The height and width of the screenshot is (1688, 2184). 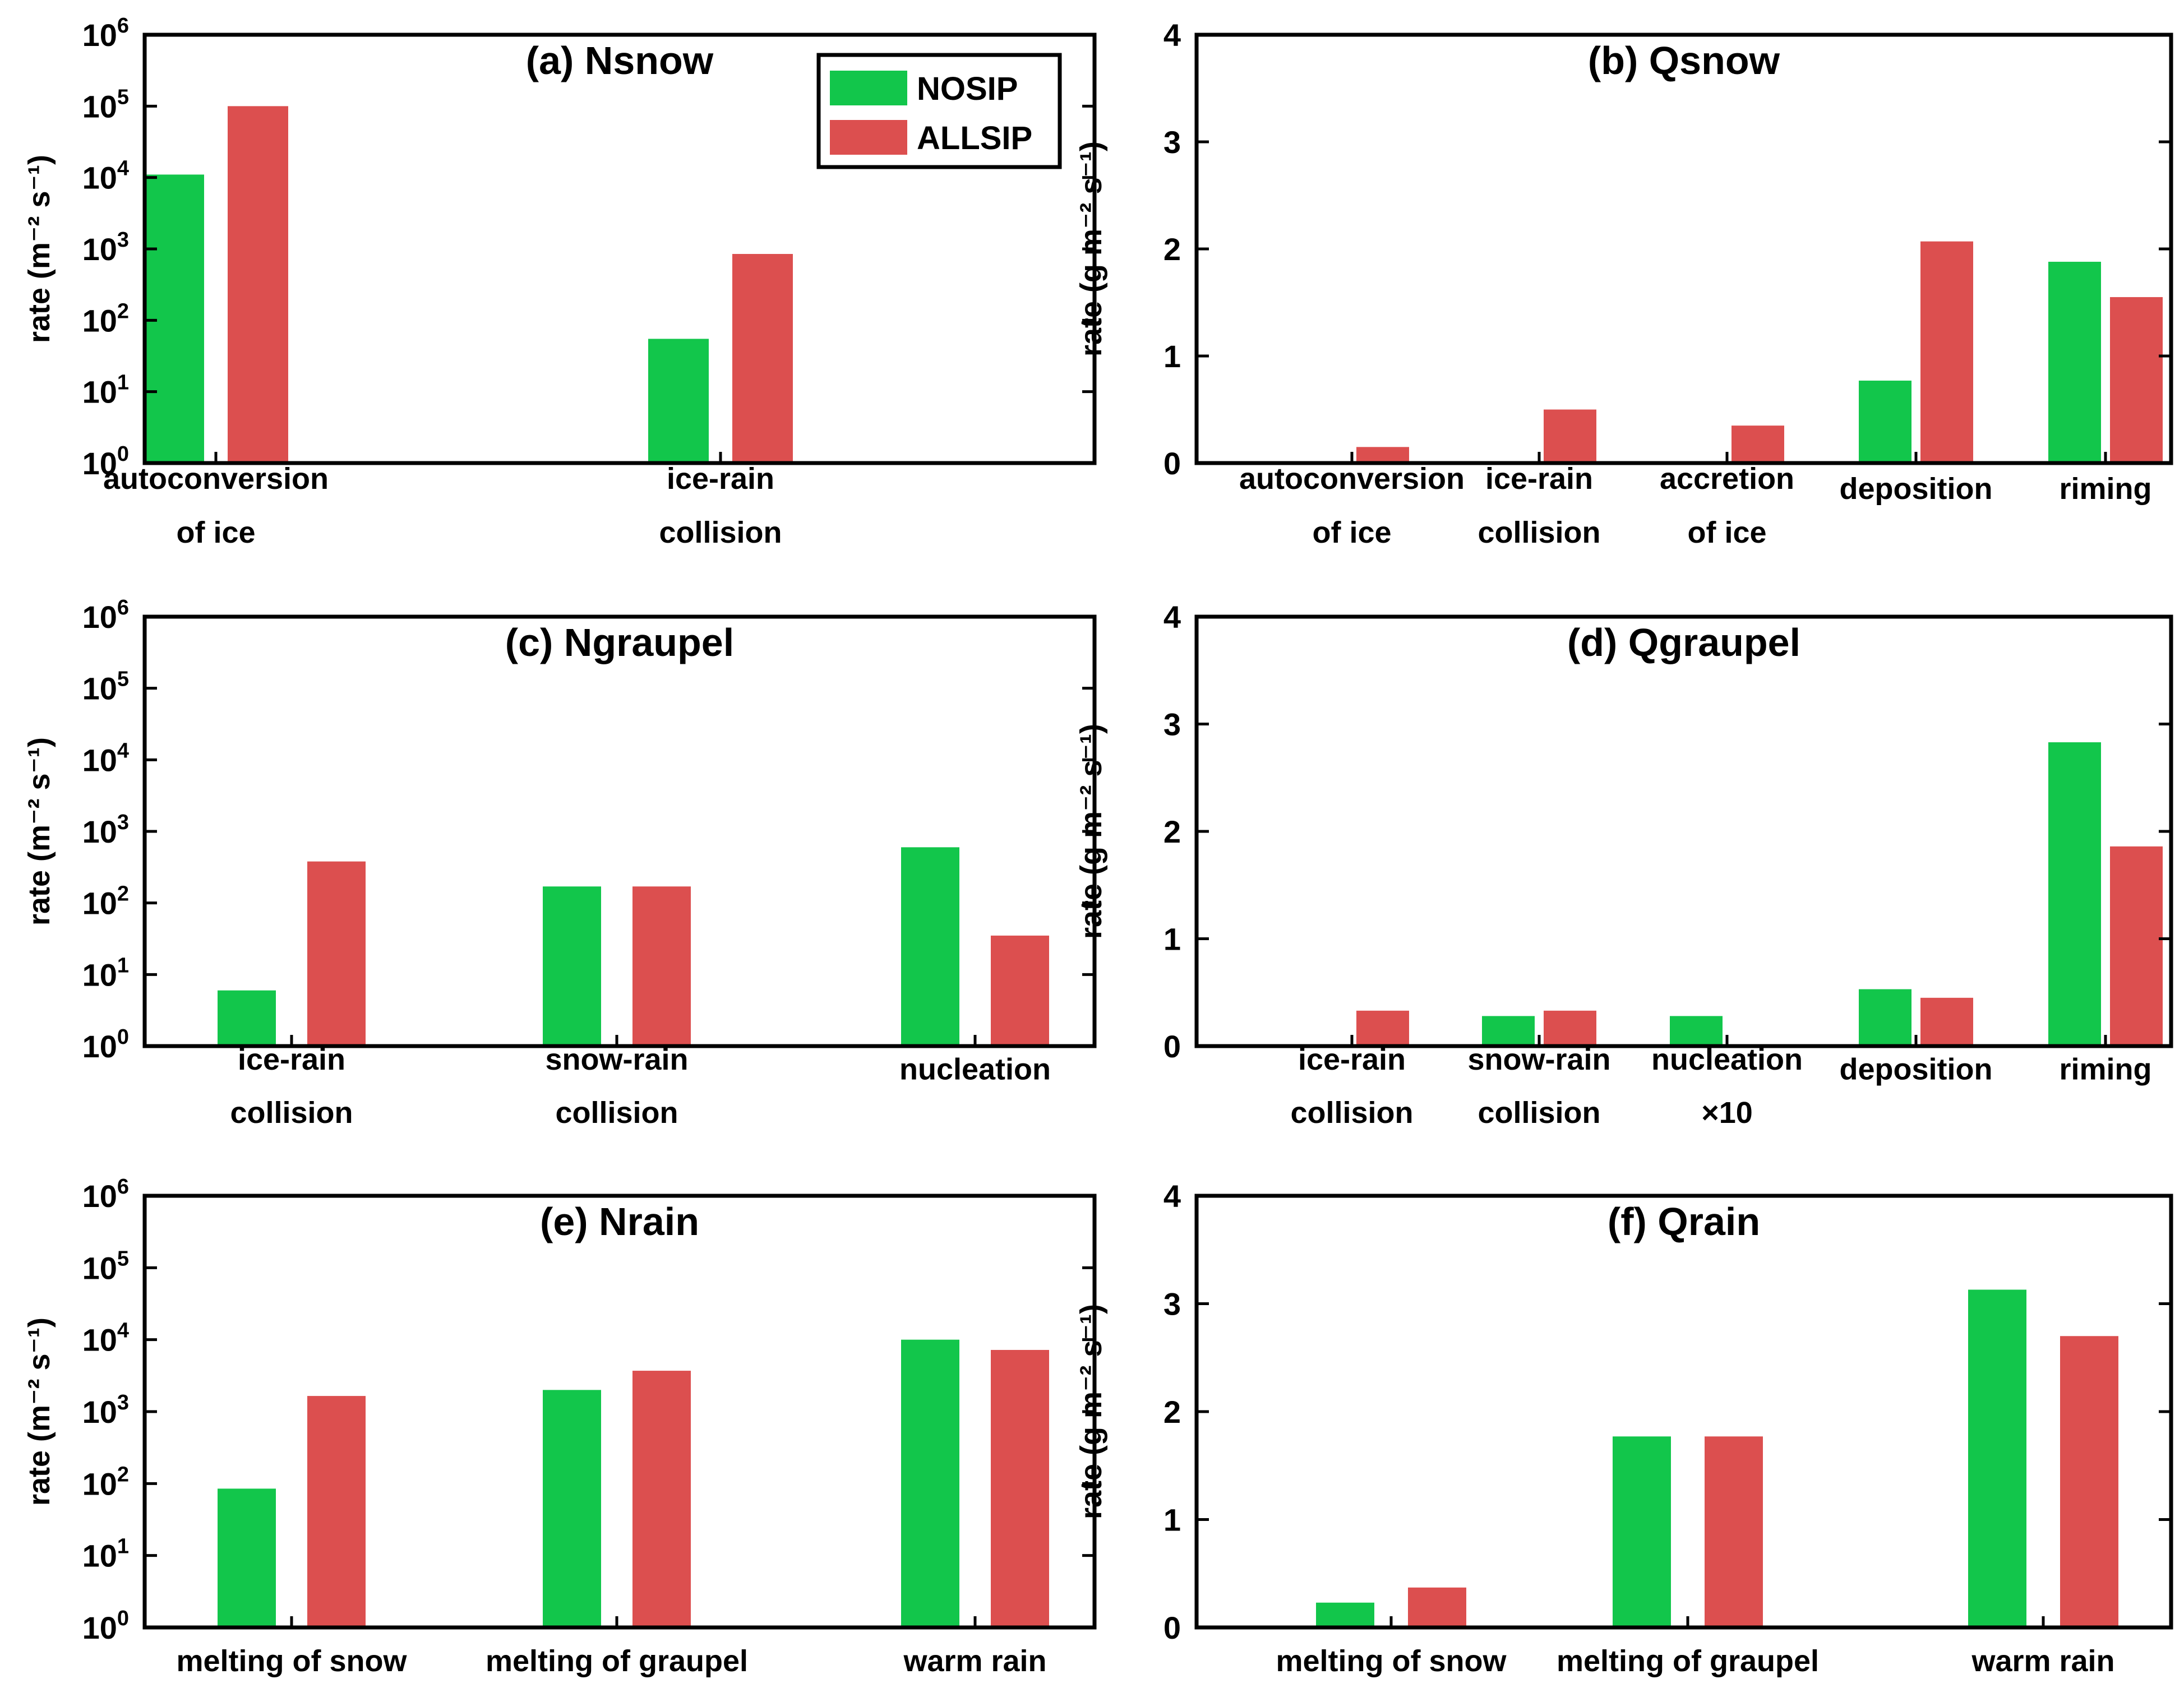 What do you see at coordinates (974, 138) in the screenshot?
I see `legend-label-allsip: ALLSIP` at bounding box center [974, 138].